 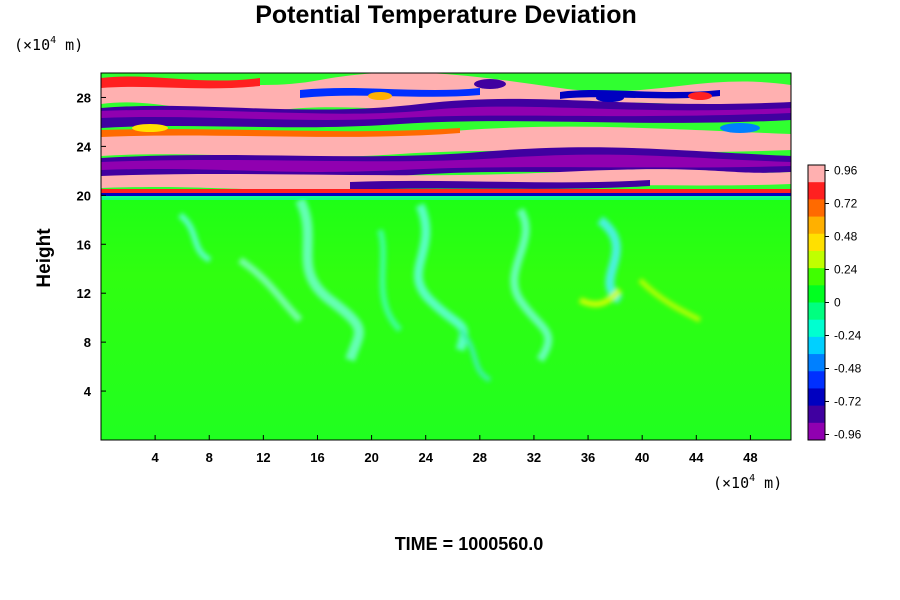 What do you see at coordinates (848, 435) in the screenshot?
I see `colorbar-tick-label: -0.96` at bounding box center [848, 435].